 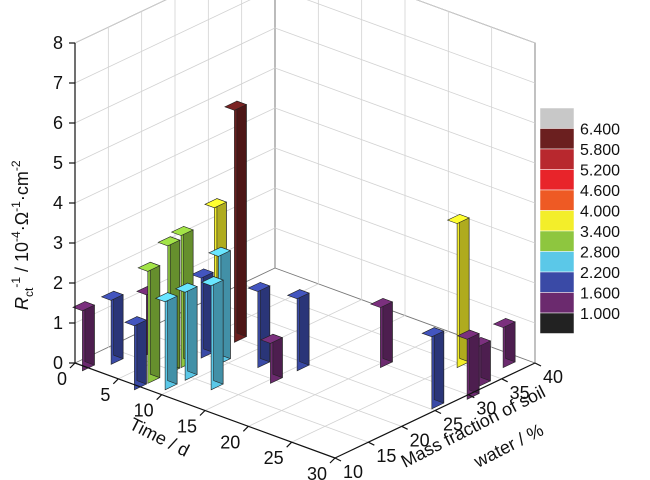 I want to click on time-tick-label: 20, so click(x=230, y=442).